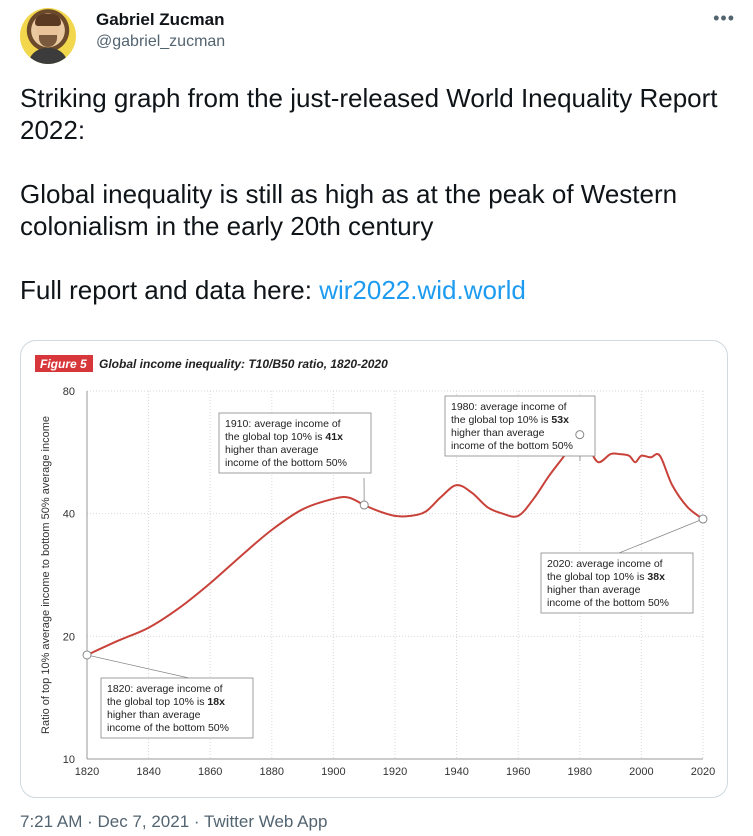 The width and height of the screenshot is (753, 836). What do you see at coordinates (166, 702) in the screenshot?
I see `annotation-text: the global top 10% is 18x` at bounding box center [166, 702].